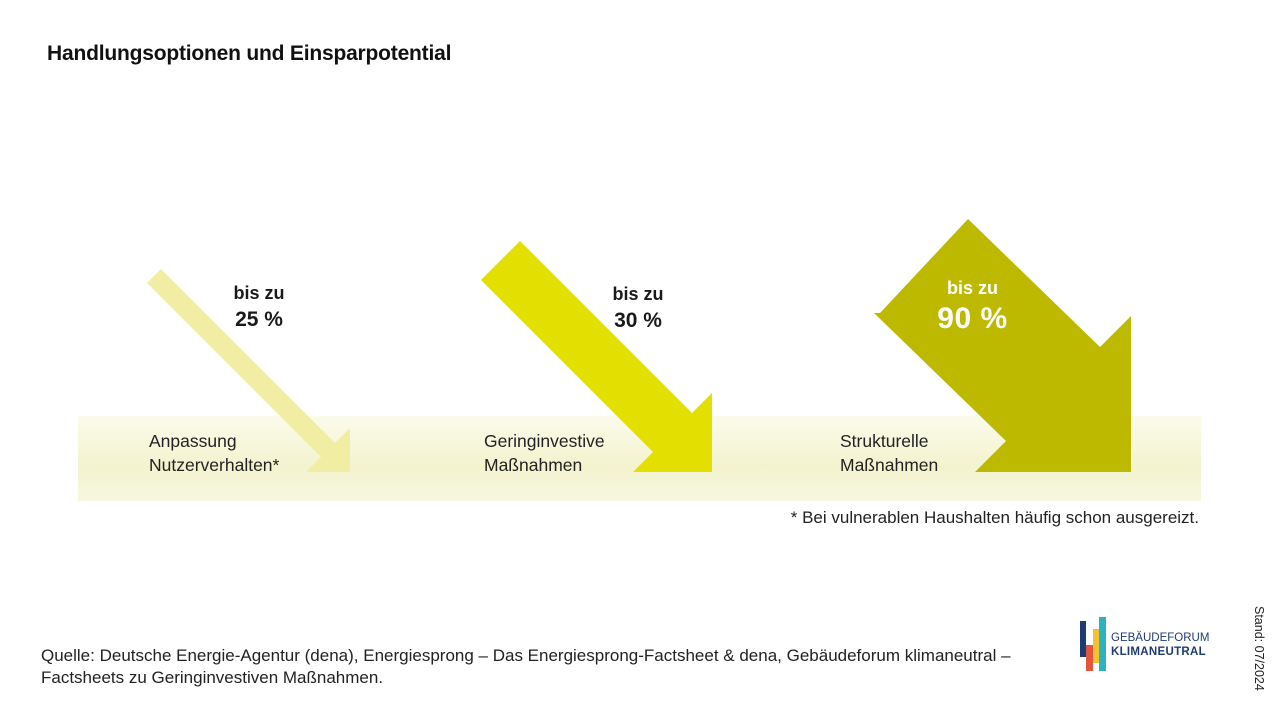  What do you see at coordinates (1160, 645) in the screenshot?
I see `logo-wordmark: GEBÄUDEFORUM KLIMANEUTRAL` at bounding box center [1160, 645].